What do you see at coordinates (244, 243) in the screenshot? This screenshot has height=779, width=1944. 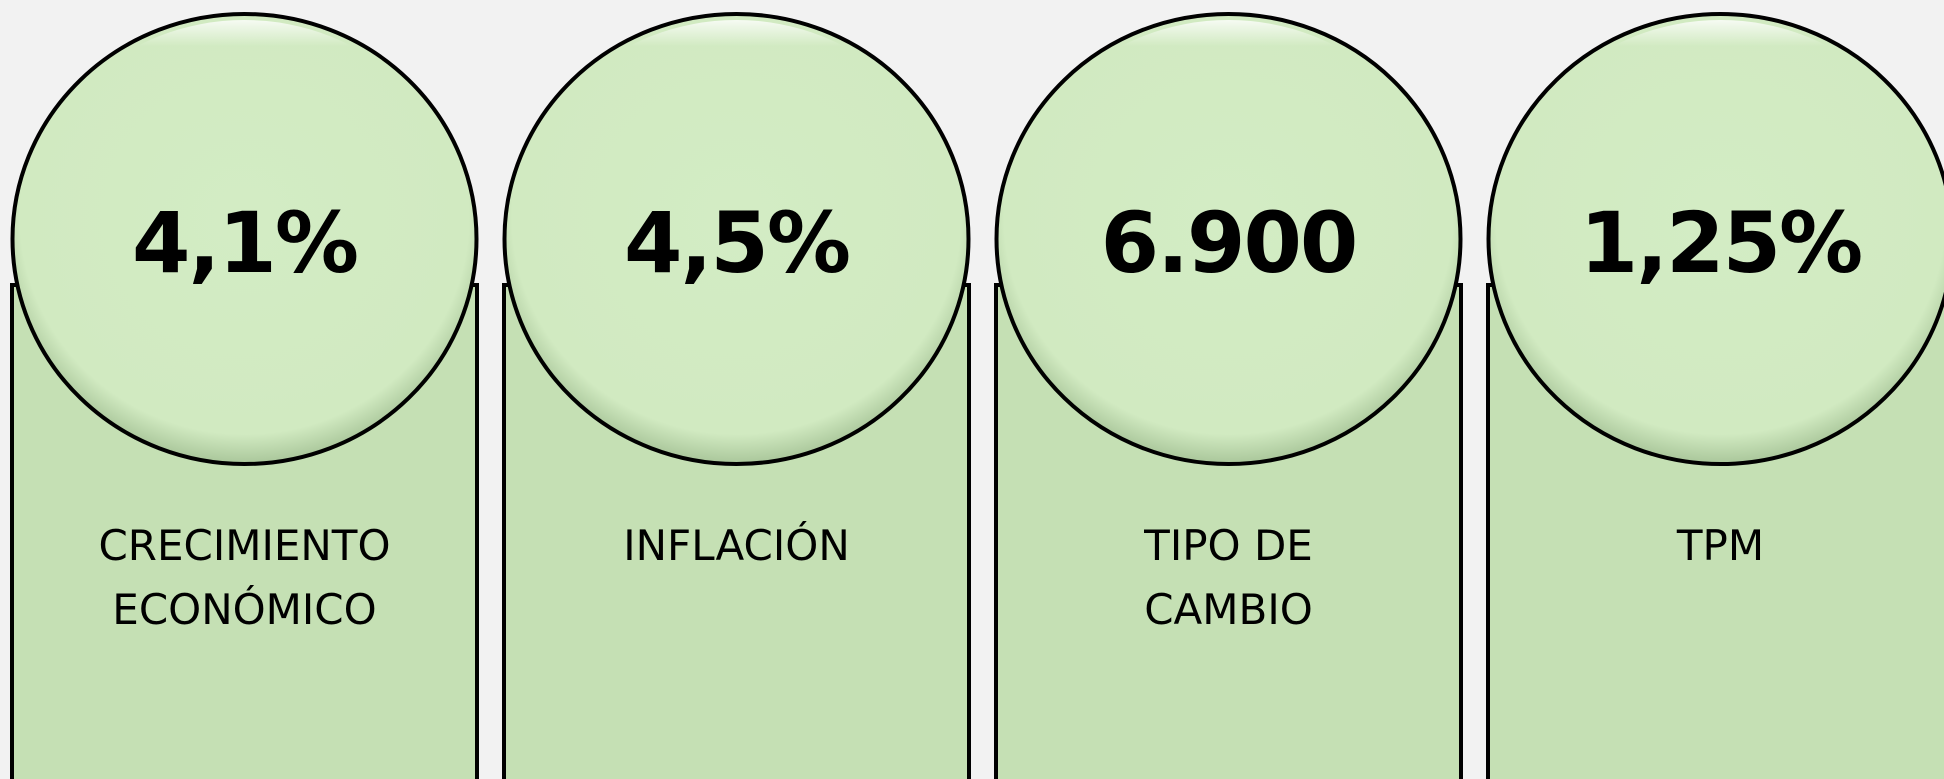 I see `card-value: 4,1%` at bounding box center [244, 243].